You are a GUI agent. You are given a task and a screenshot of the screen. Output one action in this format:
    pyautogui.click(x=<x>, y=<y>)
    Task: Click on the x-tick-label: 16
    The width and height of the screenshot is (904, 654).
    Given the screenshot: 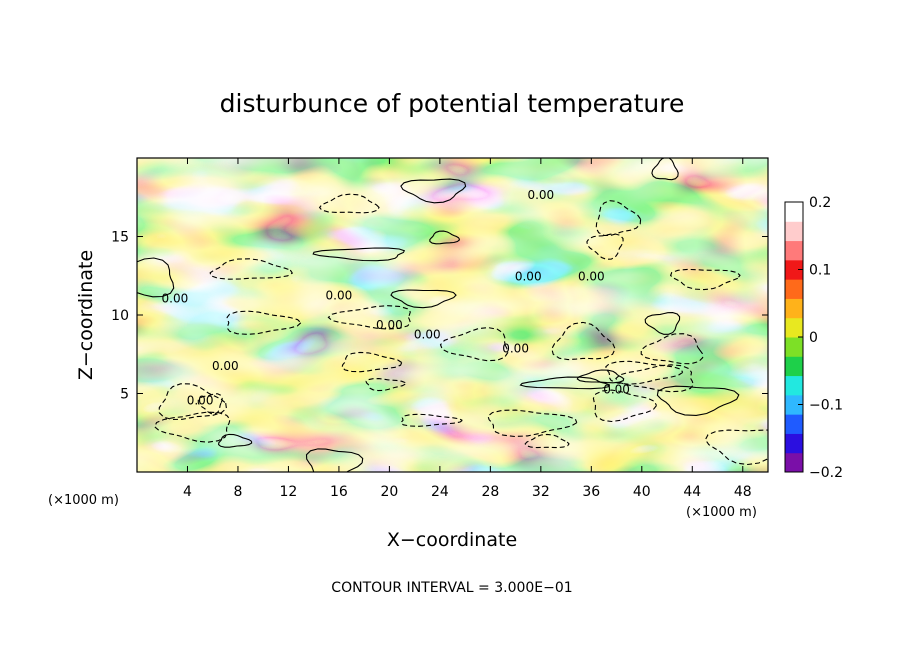 What is the action you would take?
    pyautogui.click(x=339, y=492)
    